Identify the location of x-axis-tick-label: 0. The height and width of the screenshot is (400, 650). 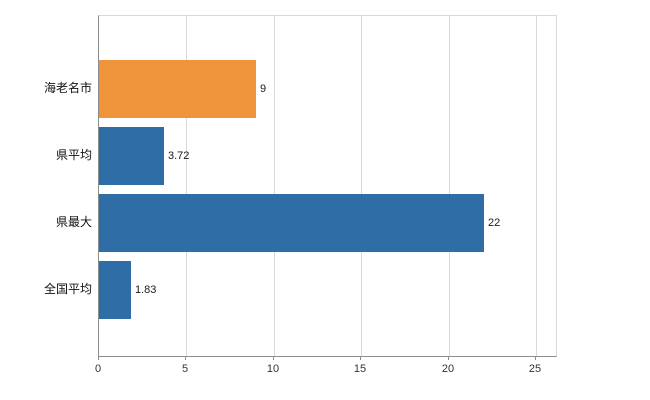
(98, 369).